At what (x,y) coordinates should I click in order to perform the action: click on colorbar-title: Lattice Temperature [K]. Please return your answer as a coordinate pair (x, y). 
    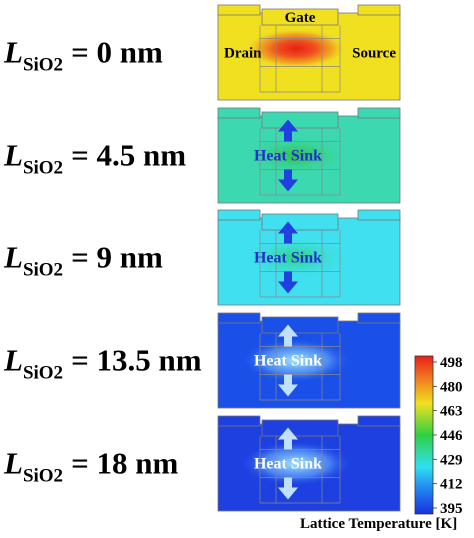
    Looking at the image, I should click on (378, 524).